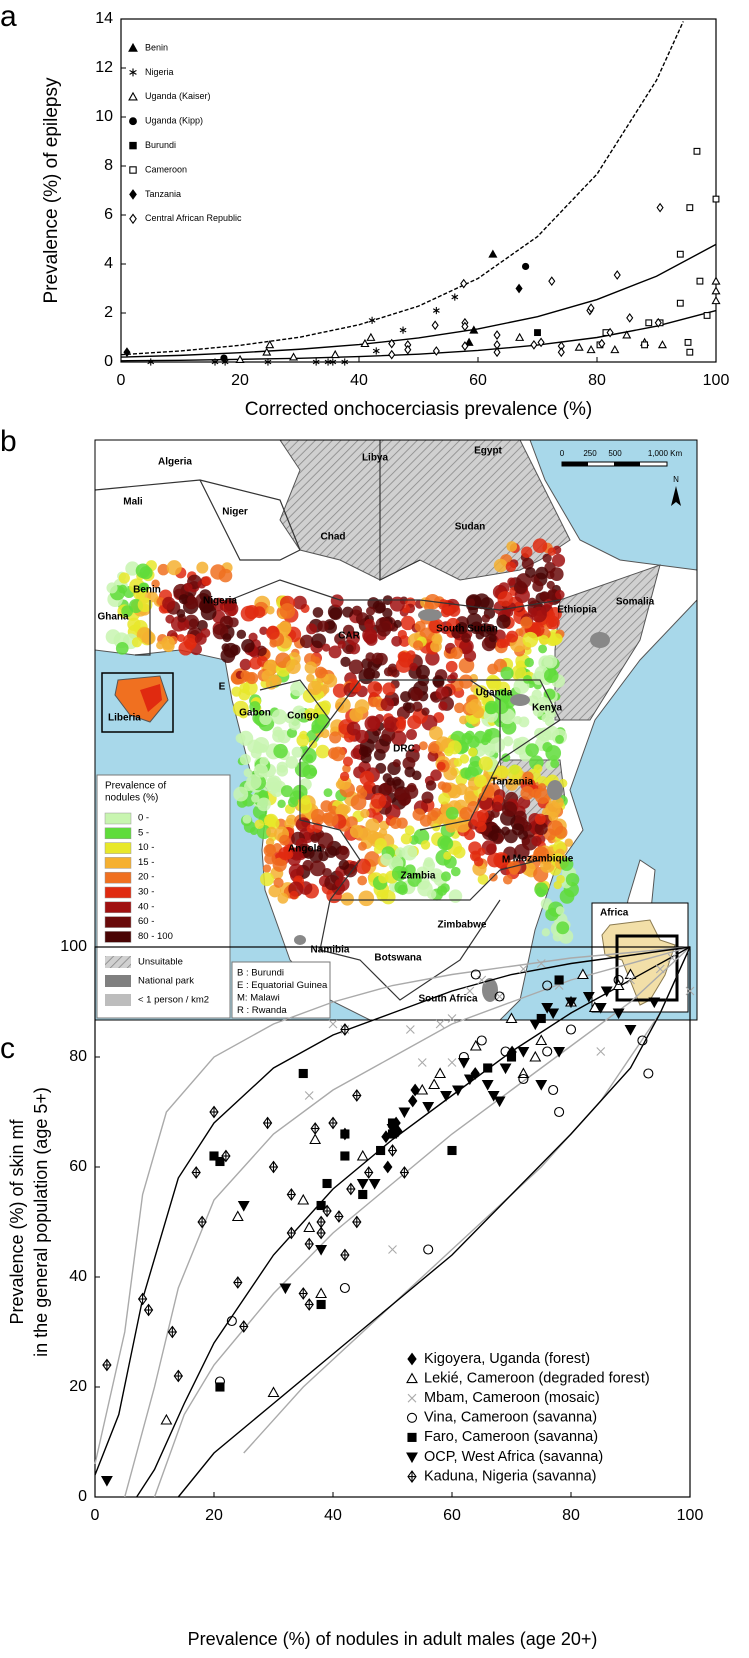  What do you see at coordinates (41, 1222) in the screenshot?
I see `y-axis-label: in the general population (age 5+)` at bounding box center [41, 1222].